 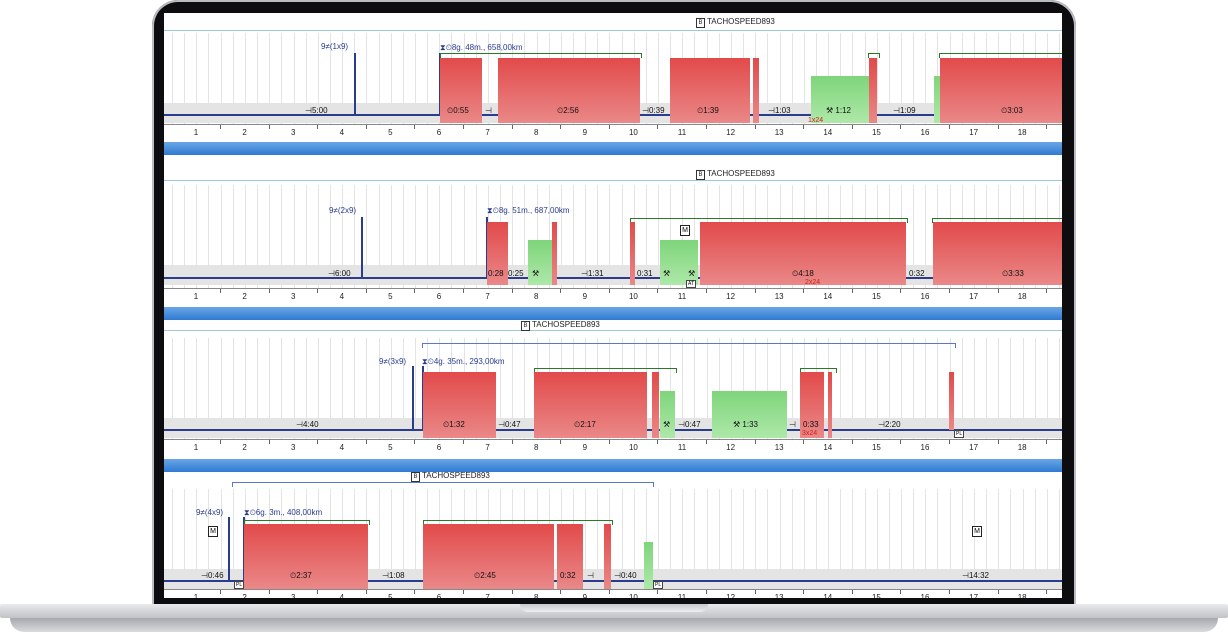 What do you see at coordinates (481, 47) in the screenshot?
I see `shift-summary: ⧗⏲8g. 48m., 658,00km` at bounding box center [481, 47].